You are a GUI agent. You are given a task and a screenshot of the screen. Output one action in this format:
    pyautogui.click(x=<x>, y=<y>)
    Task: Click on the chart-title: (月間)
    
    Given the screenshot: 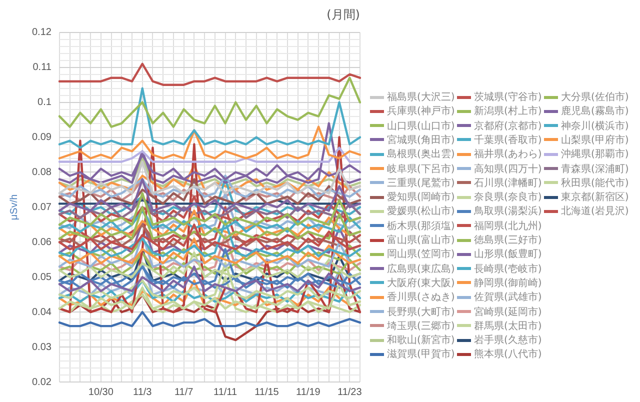 What is the action you would take?
    pyautogui.click(x=343, y=14)
    